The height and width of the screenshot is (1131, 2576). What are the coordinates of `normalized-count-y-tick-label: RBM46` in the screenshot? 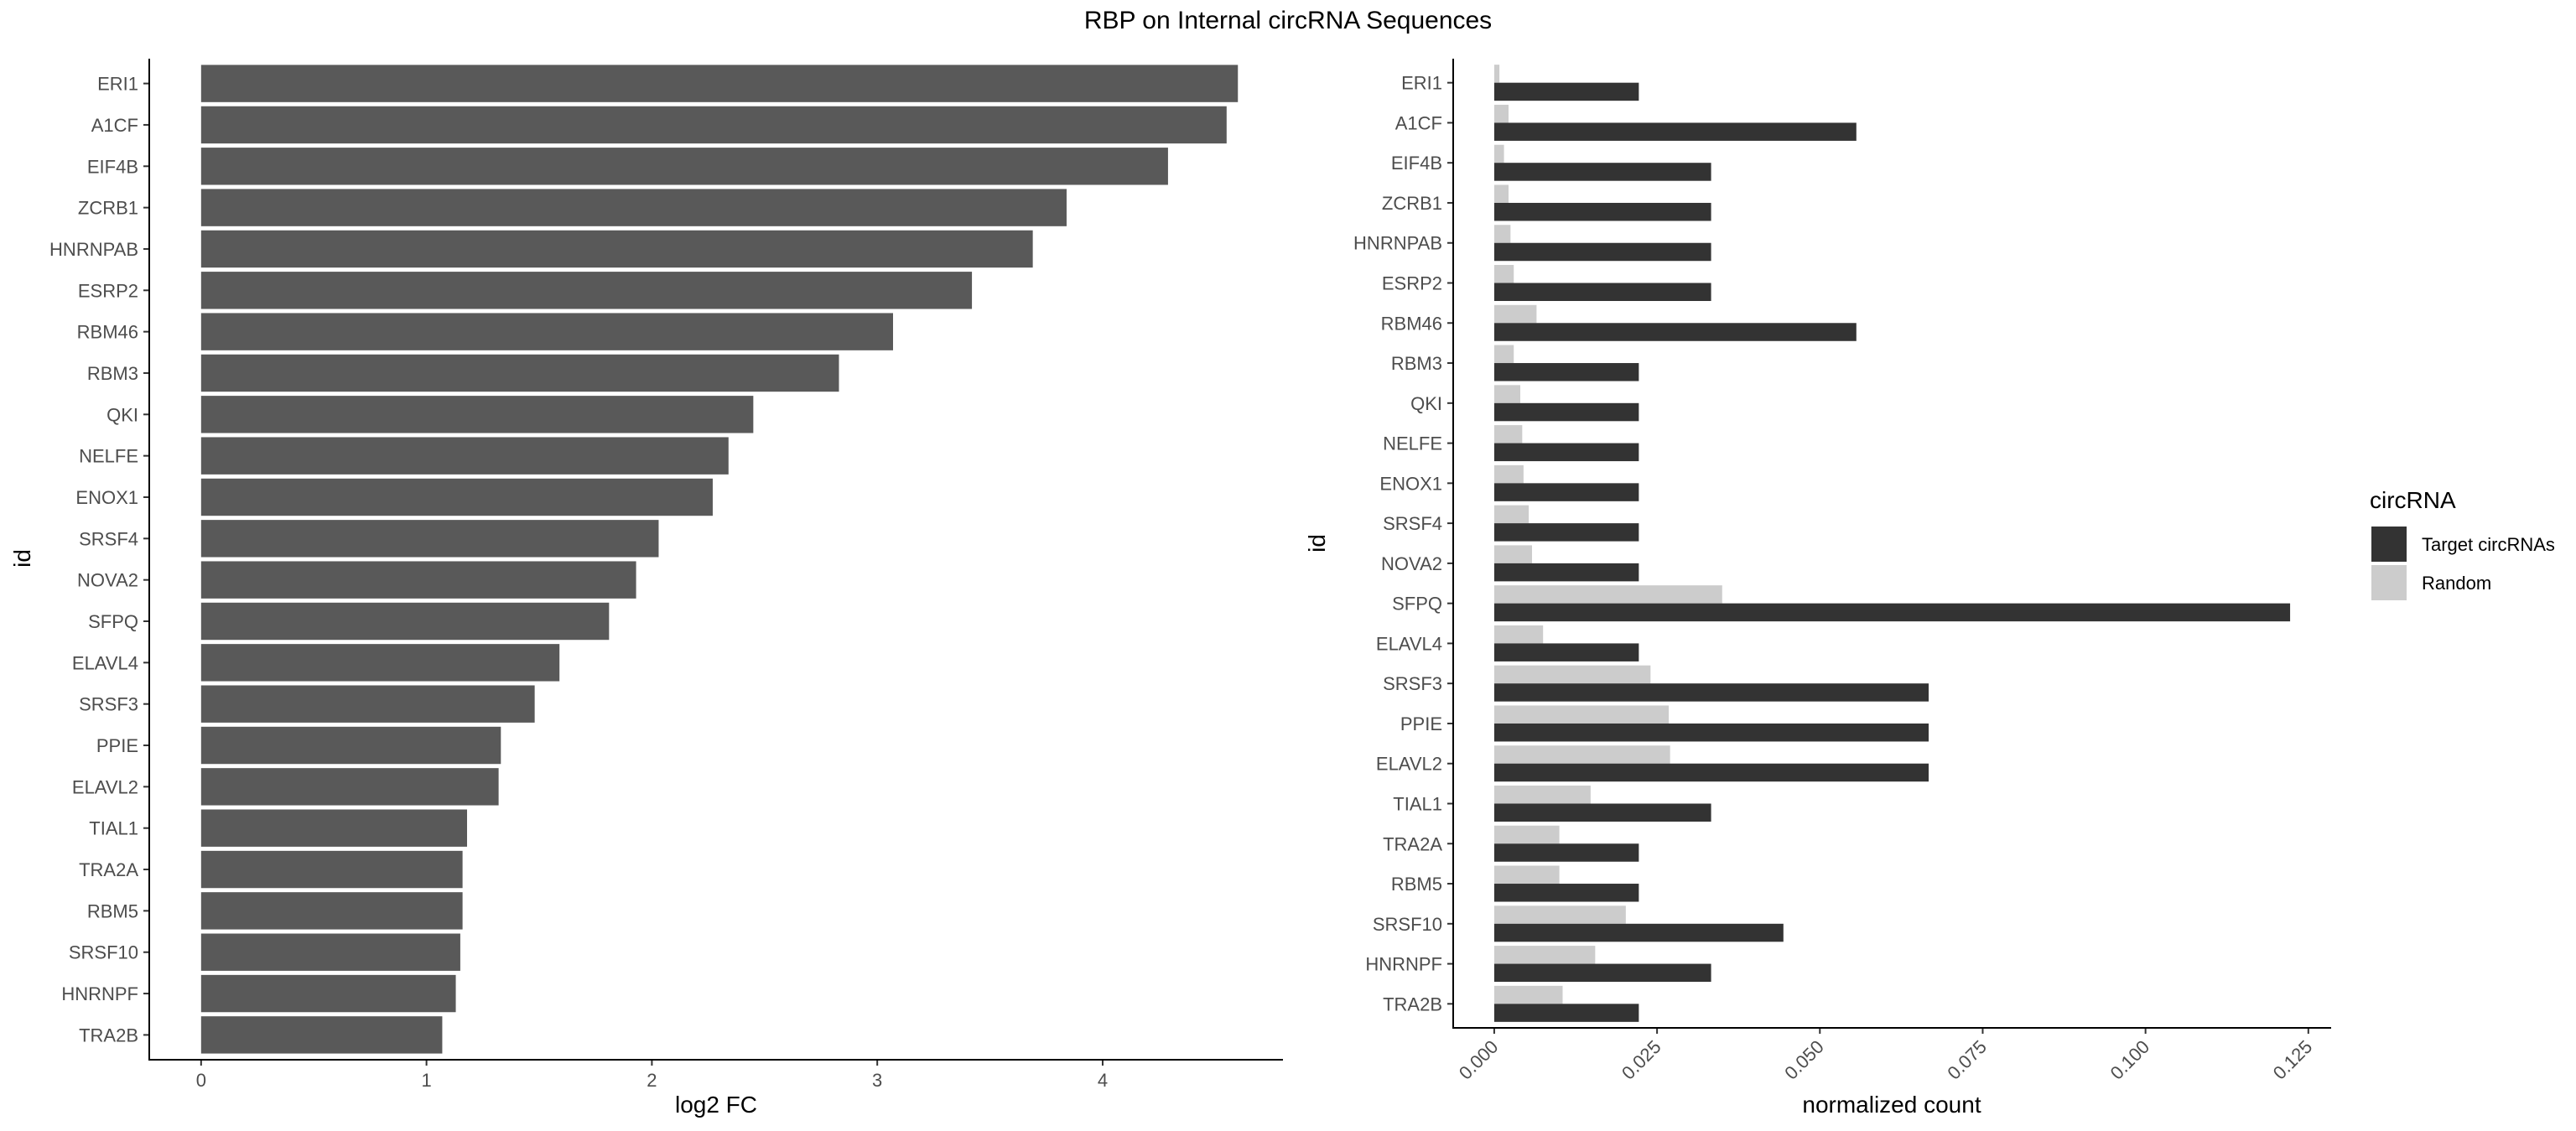 It's located at (1411, 323).